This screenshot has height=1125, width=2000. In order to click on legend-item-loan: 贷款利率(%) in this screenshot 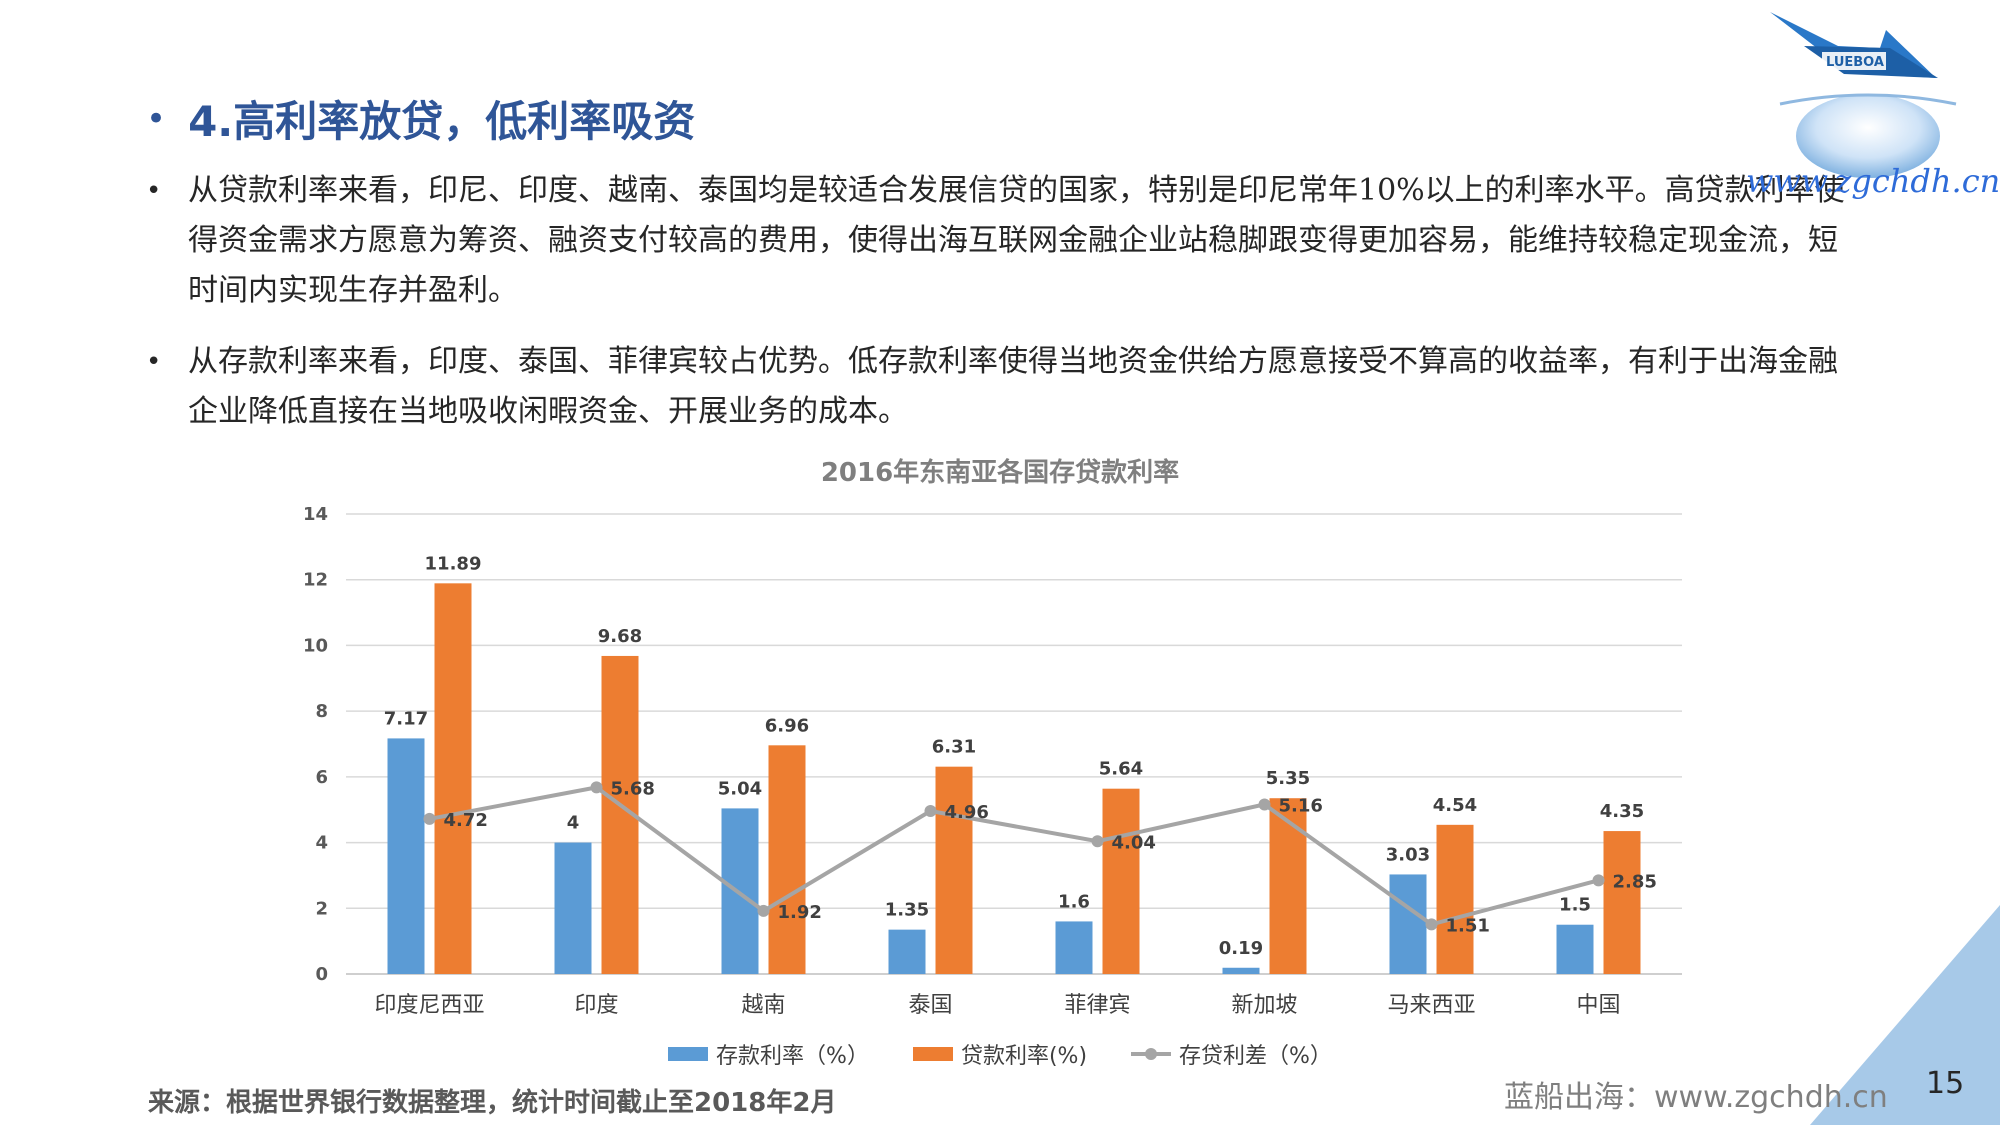, I will do `click(1000, 1054)`.